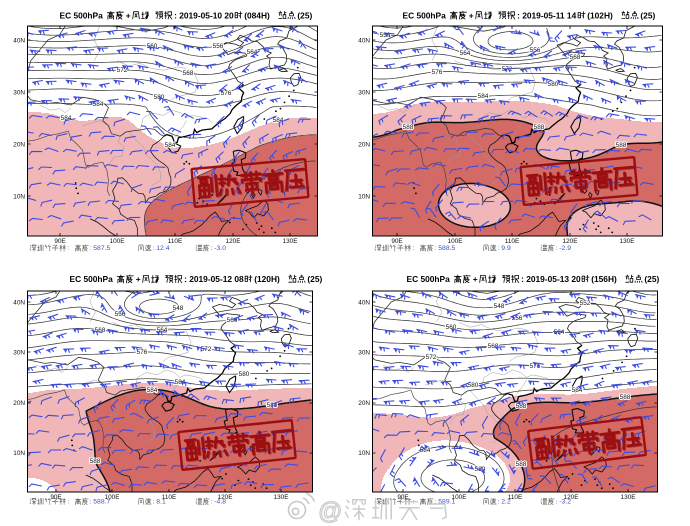  What do you see at coordinates (445, 248) in the screenshot?
I see `svg-text:: 588.5: : 588.5` at bounding box center [445, 248].